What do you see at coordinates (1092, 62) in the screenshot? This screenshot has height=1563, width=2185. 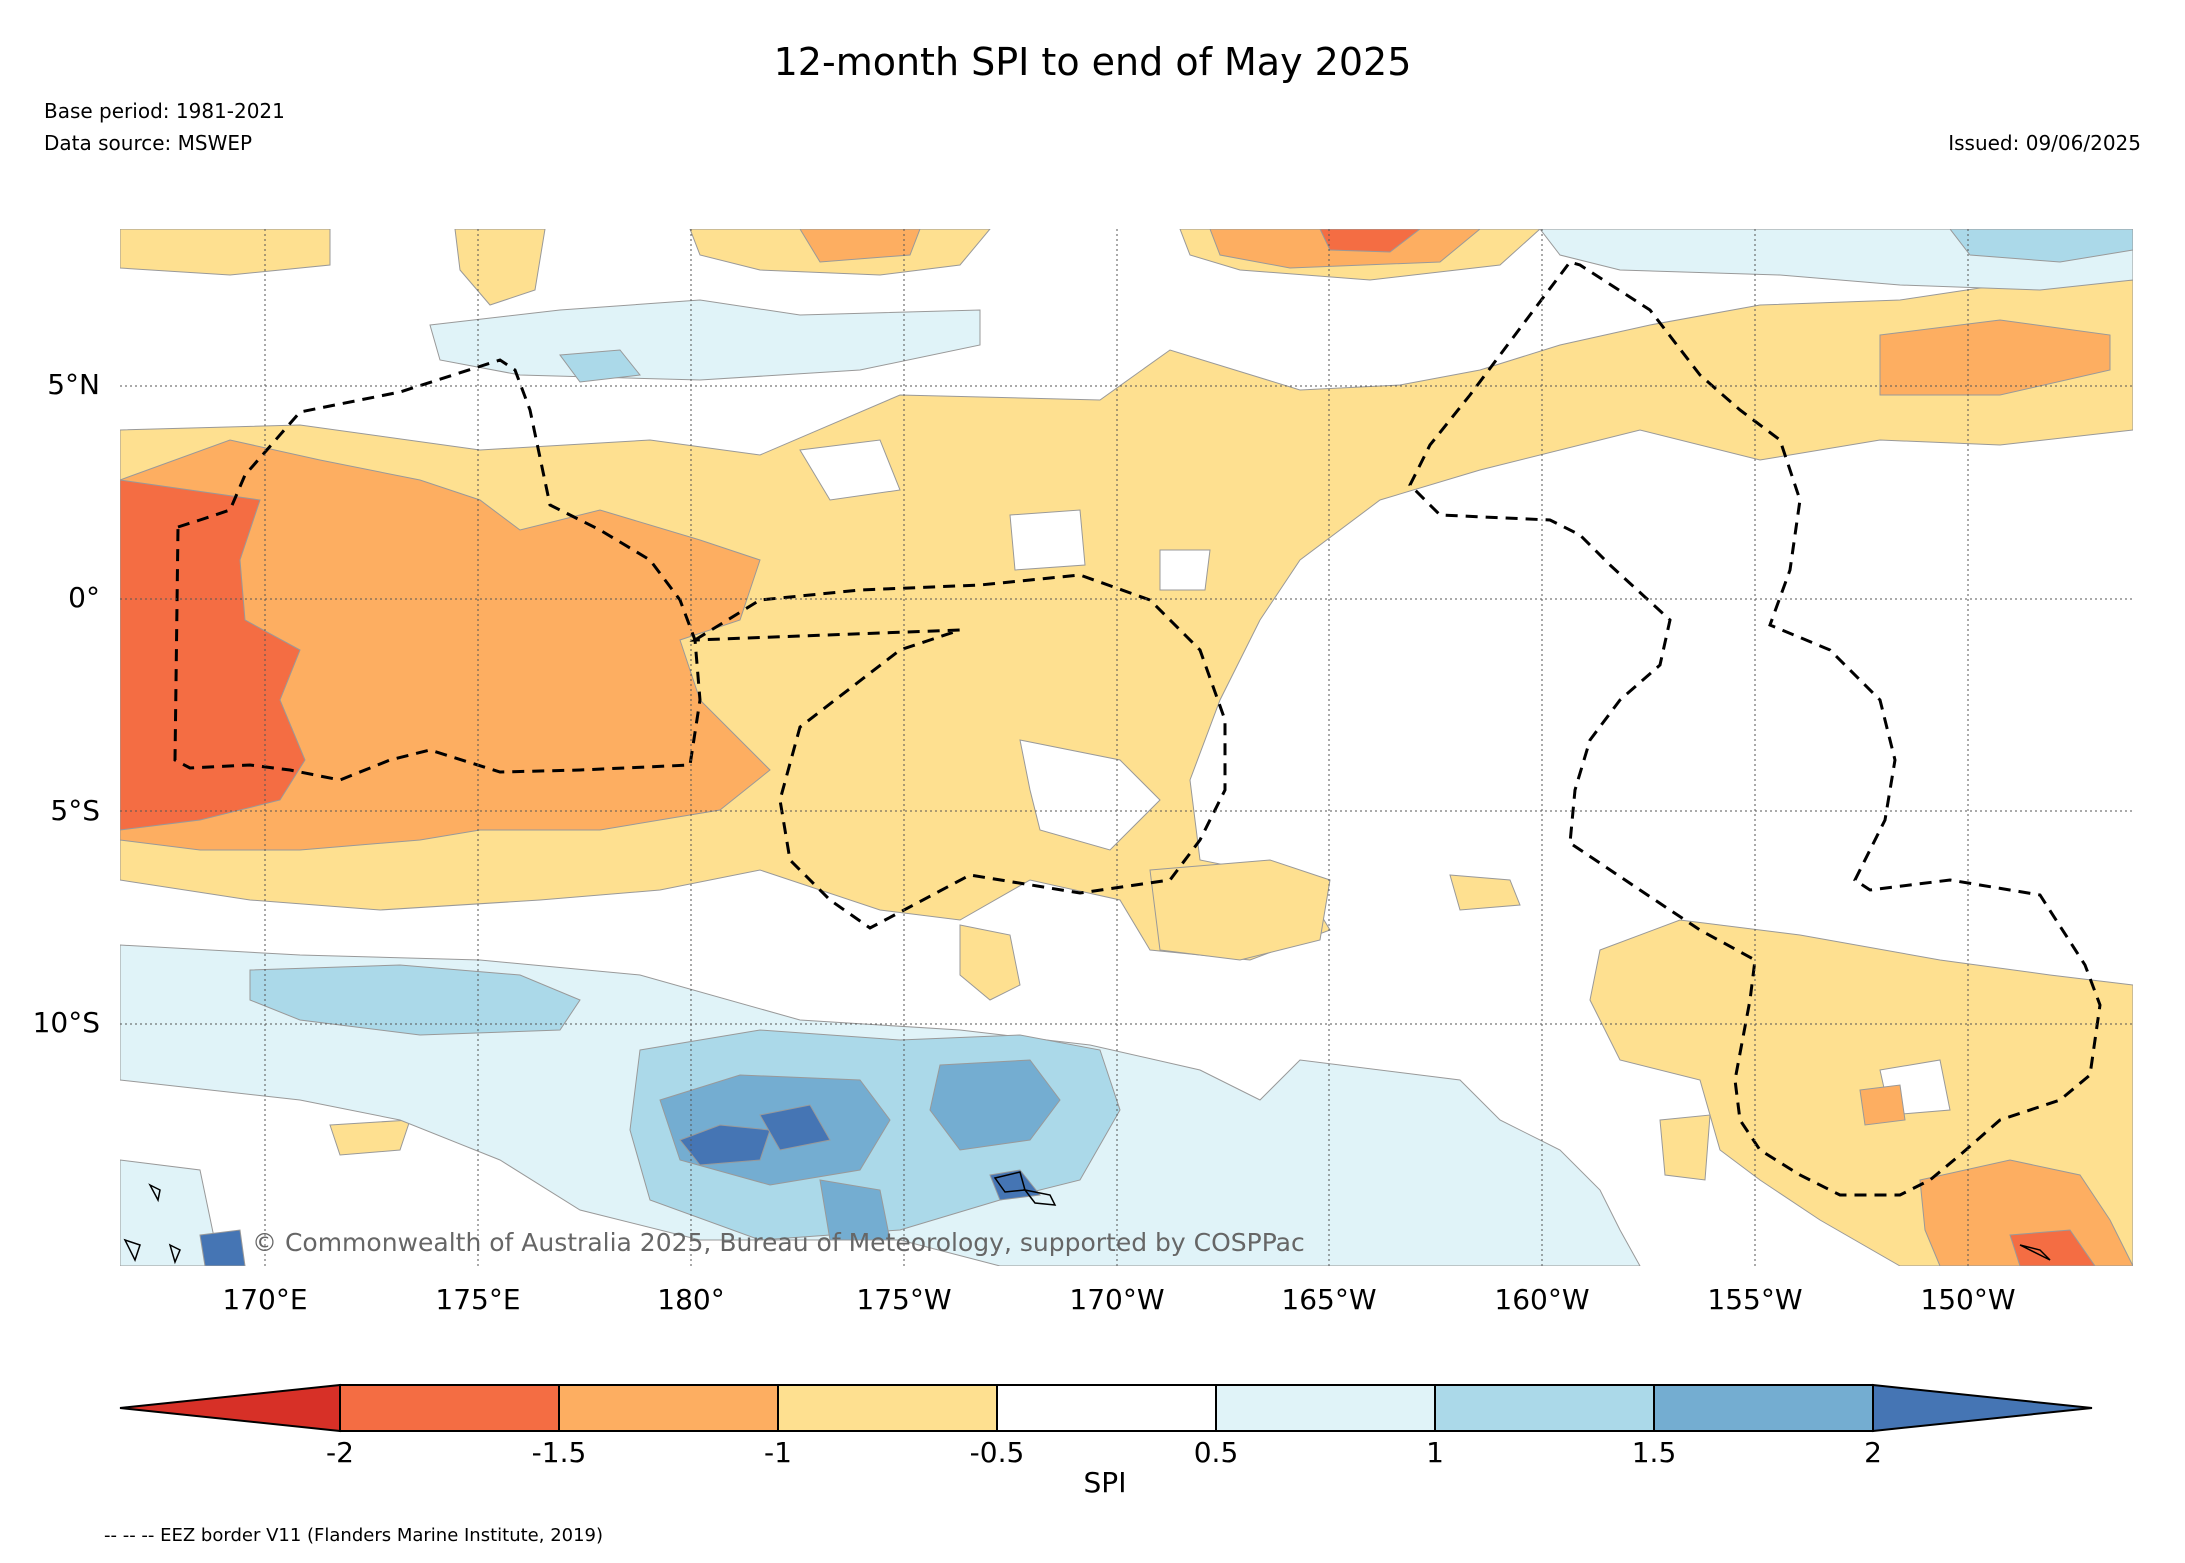 I see `map-title: 12-month SPI to end of May 2025` at bounding box center [1092, 62].